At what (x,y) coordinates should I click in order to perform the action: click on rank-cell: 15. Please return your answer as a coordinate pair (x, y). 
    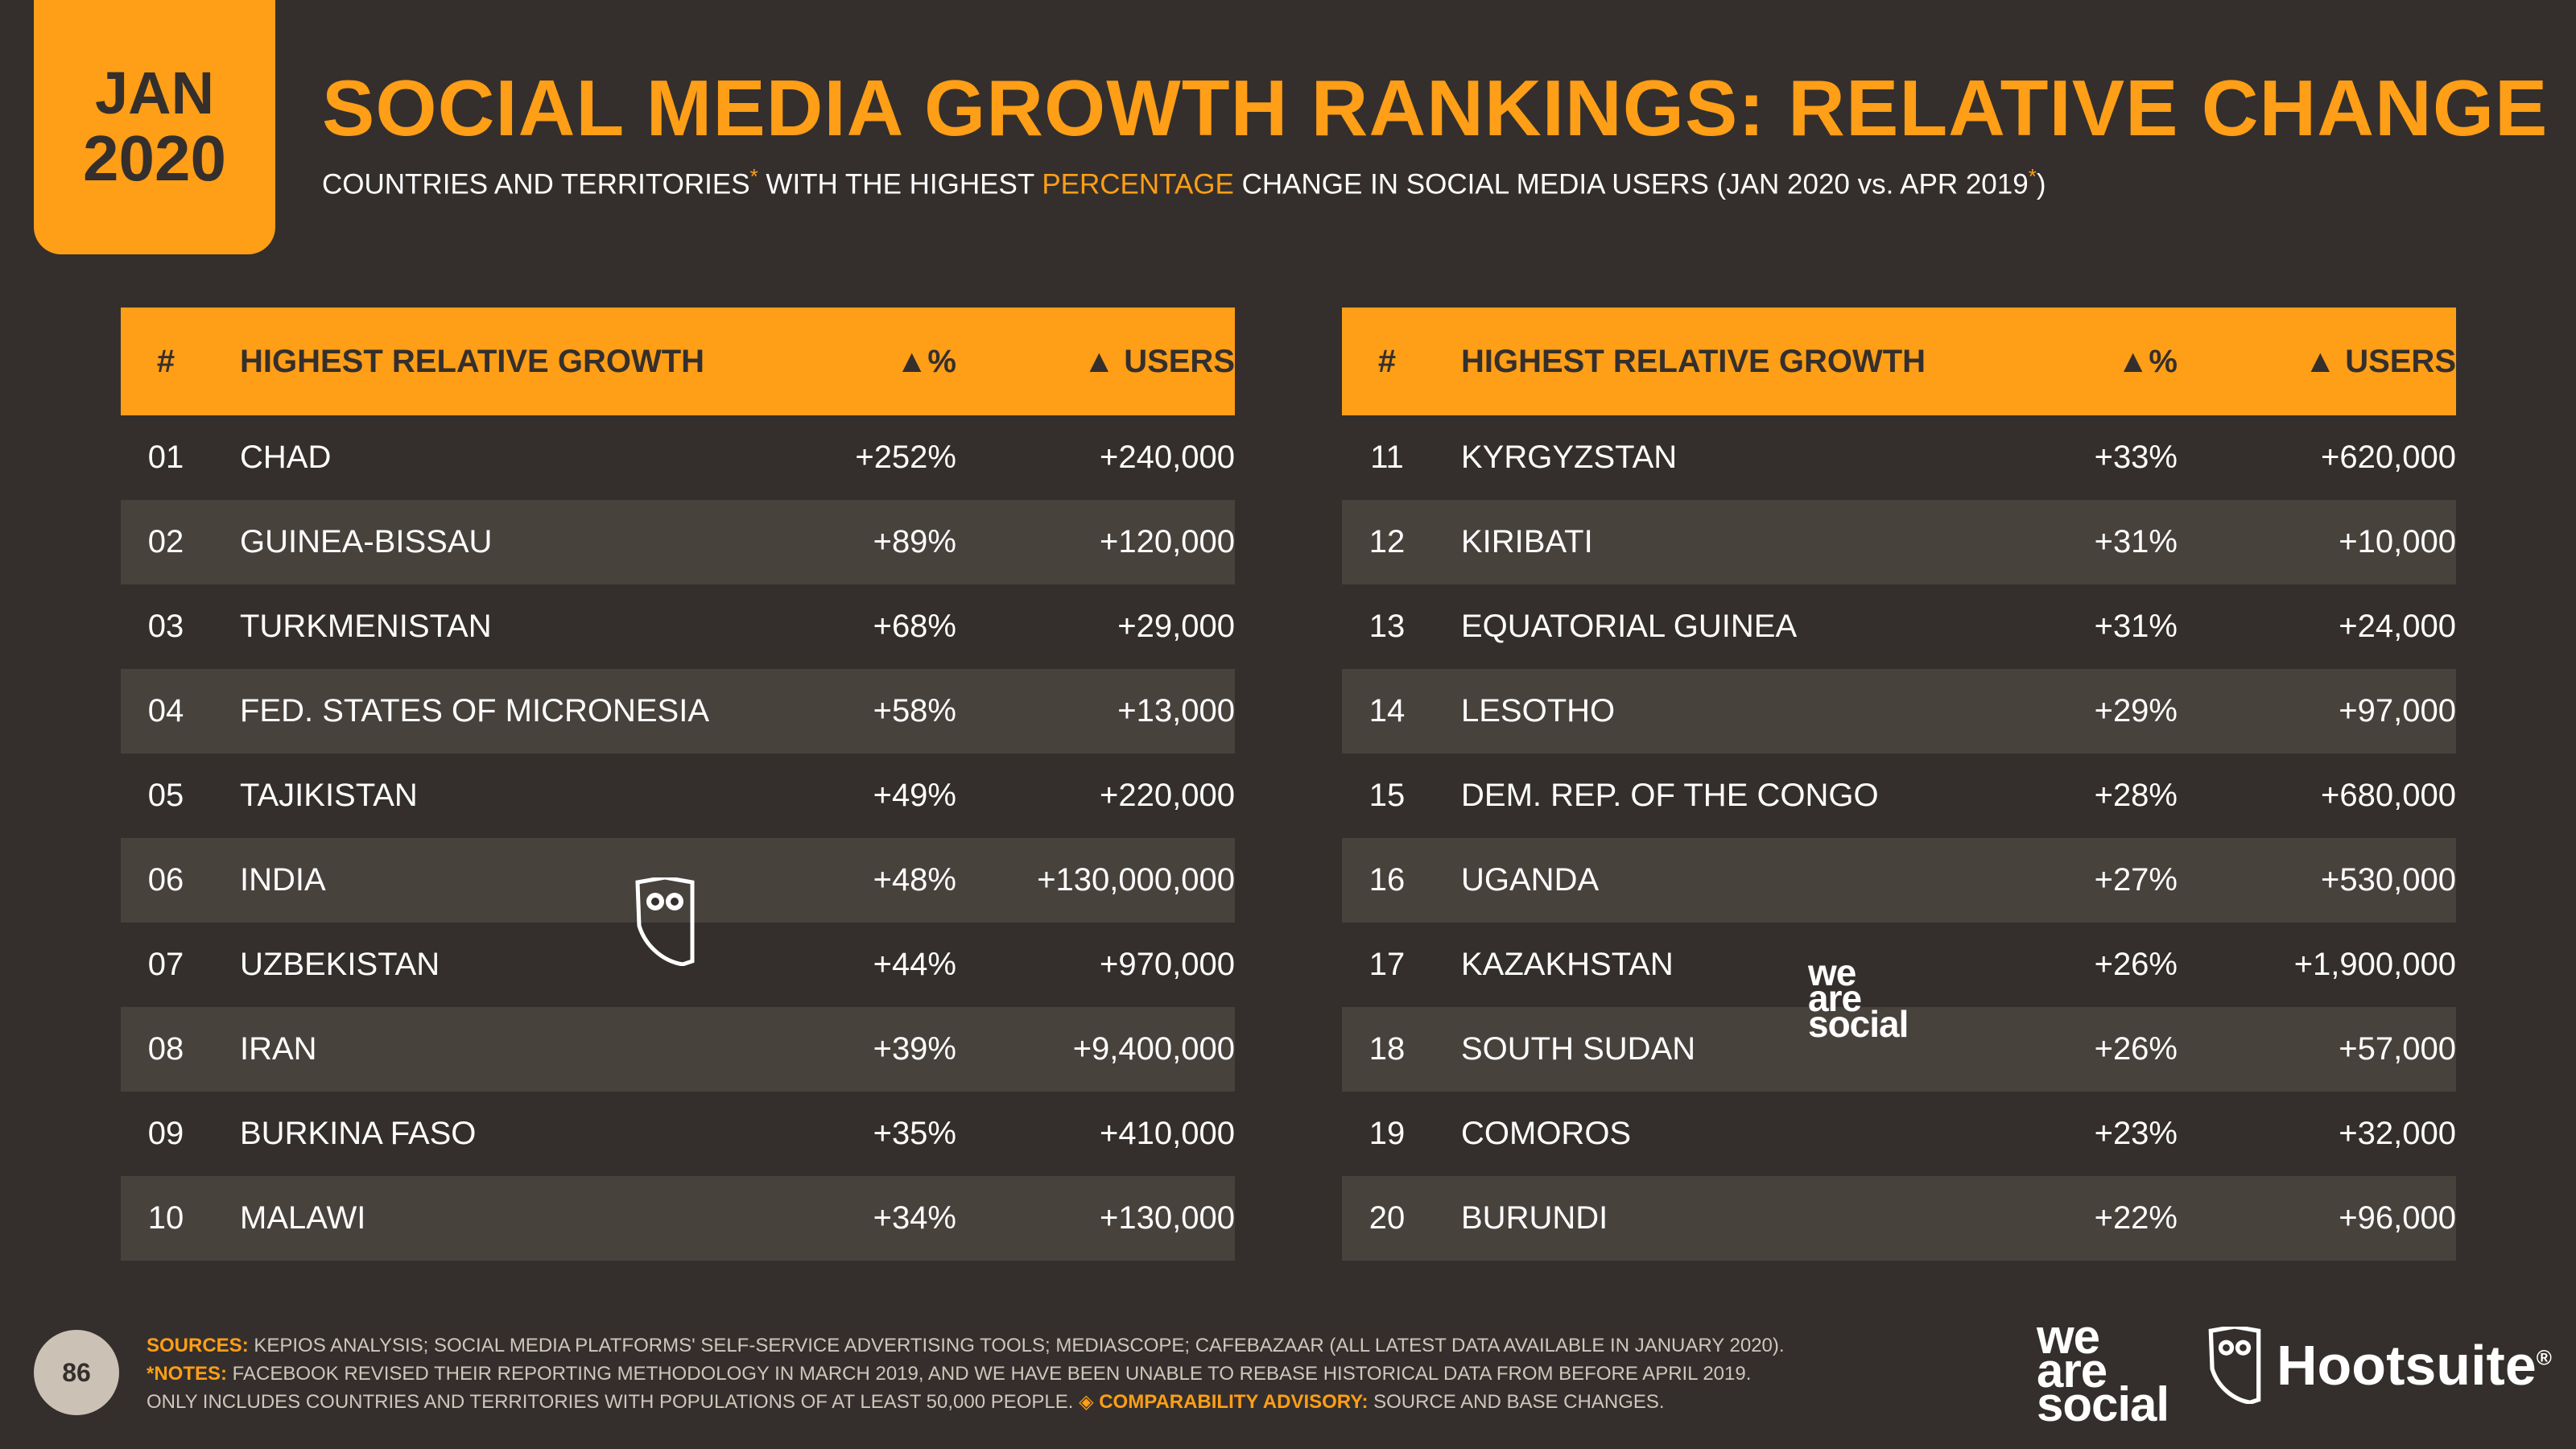
    Looking at the image, I should click on (1387, 795).